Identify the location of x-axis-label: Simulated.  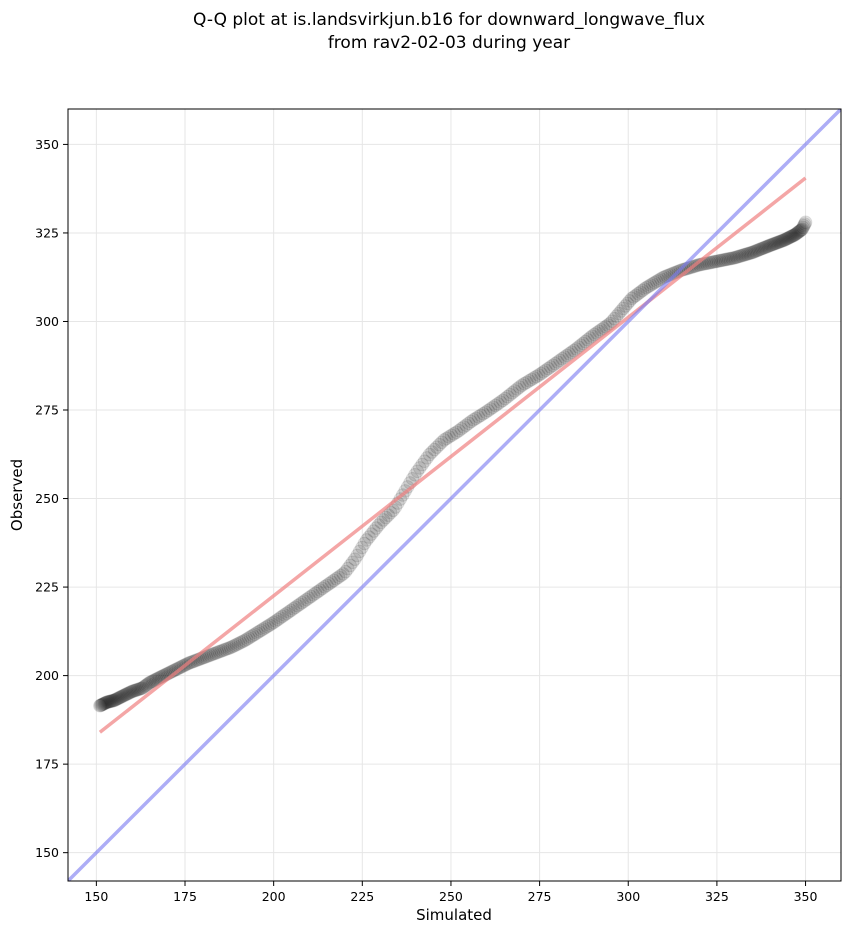
(454, 915).